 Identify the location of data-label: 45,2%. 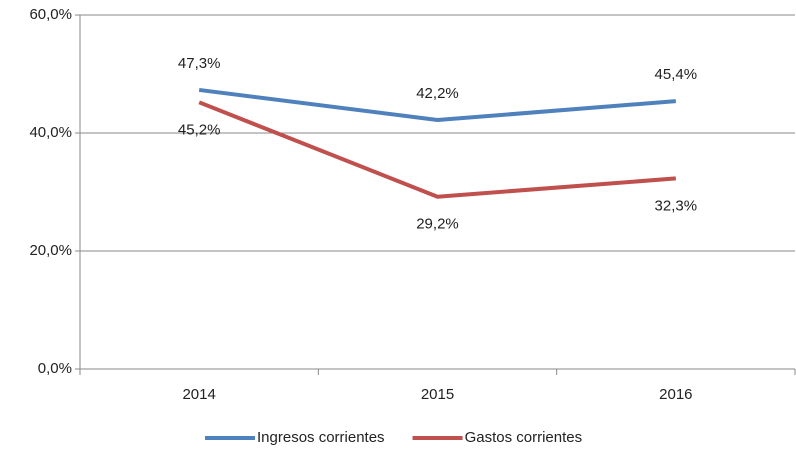
(199, 129).